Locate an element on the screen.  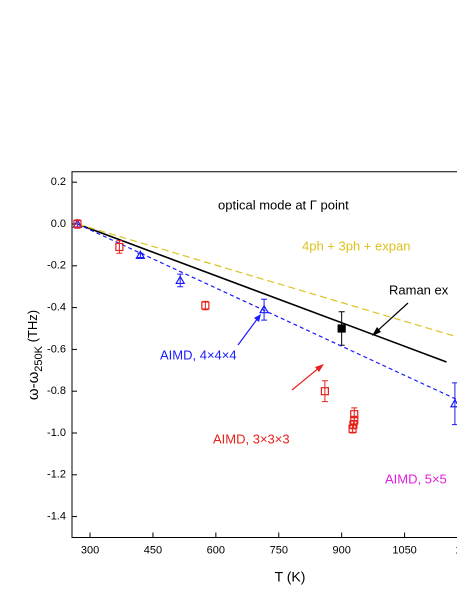
y-tick-label: 0.0 is located at coordinates (58, 224).